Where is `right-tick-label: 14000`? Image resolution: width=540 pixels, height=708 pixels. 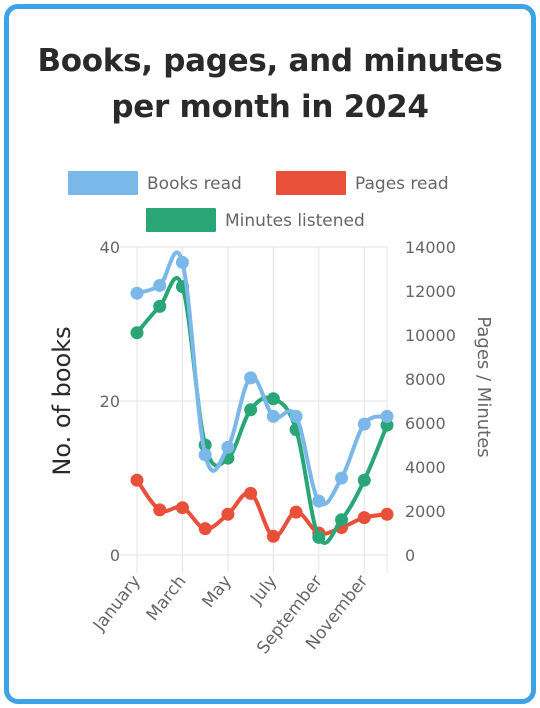
right-tick-label: 14000 is located at coordinates (430, 247).